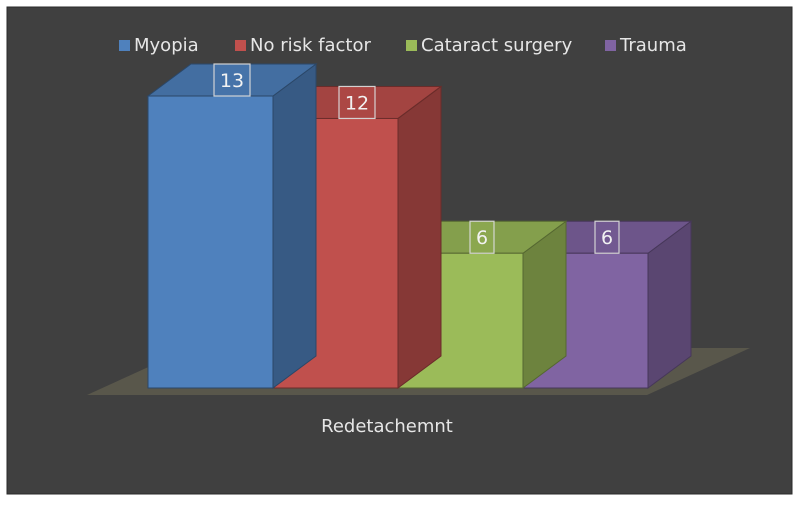 This screenshot has width=800, height=506. I want to click on bar-myopia, so click(232, 226).